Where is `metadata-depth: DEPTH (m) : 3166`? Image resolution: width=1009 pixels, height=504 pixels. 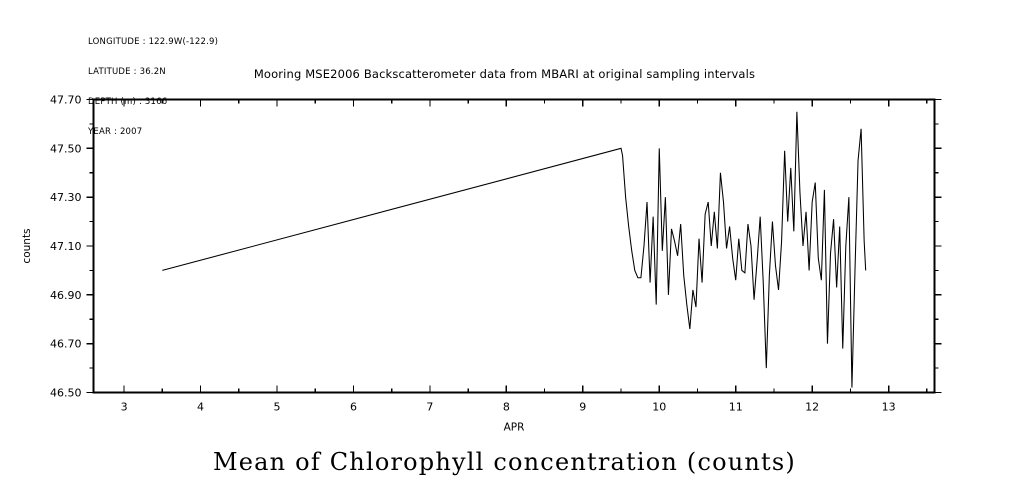
metadata-depth: DEPTH (m) : 3166 is located at coordinates (128, 102).